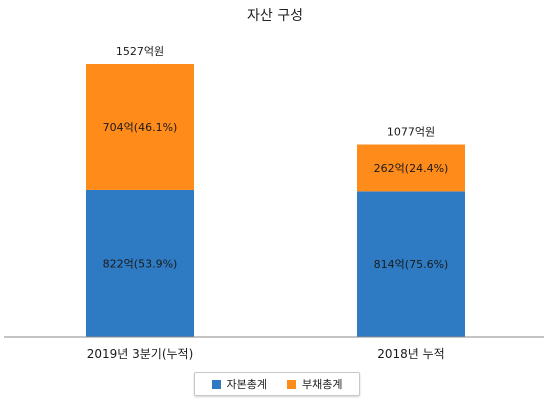  Describe the element at coordinates (411, 132) in the screenshot. I see `total-label-1: 1077억원` at that location.